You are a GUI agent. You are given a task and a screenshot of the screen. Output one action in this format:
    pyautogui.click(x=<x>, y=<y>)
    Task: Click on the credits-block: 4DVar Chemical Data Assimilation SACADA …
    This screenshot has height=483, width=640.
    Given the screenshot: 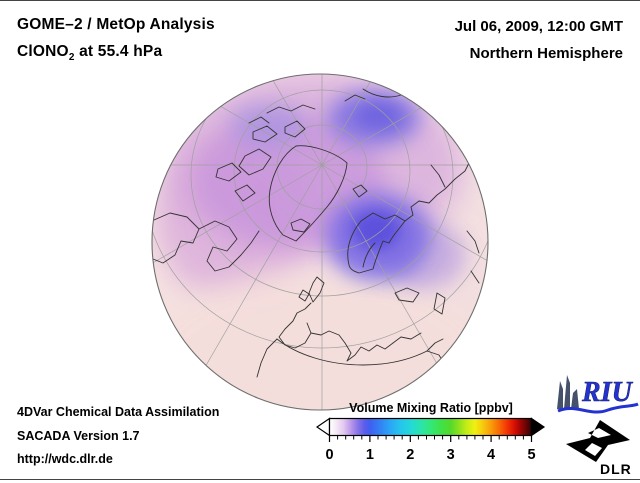 What is the action you would take?
    pyautogui.click(x=118, y=436)
    